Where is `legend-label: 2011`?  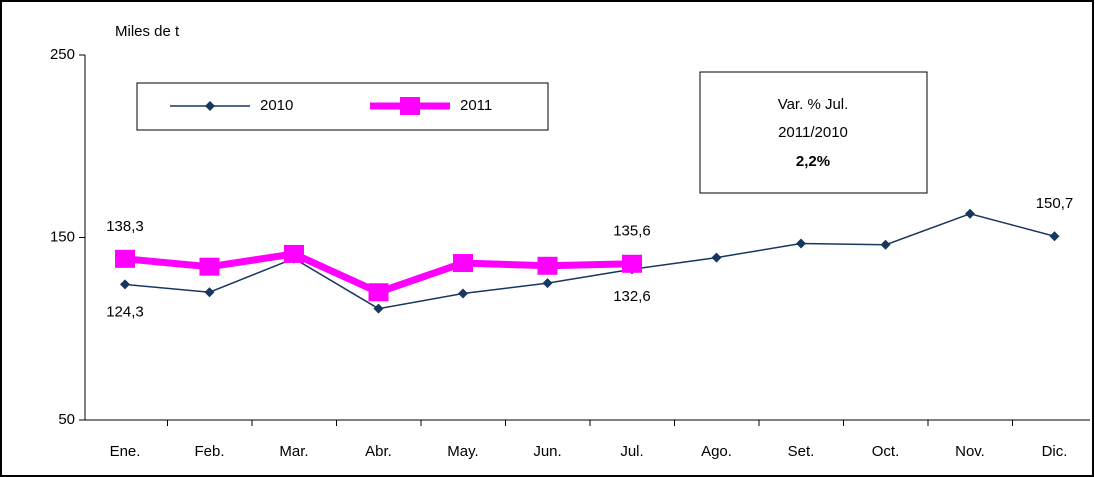
legend-label: 2011 is located at coordinates (476, 105).